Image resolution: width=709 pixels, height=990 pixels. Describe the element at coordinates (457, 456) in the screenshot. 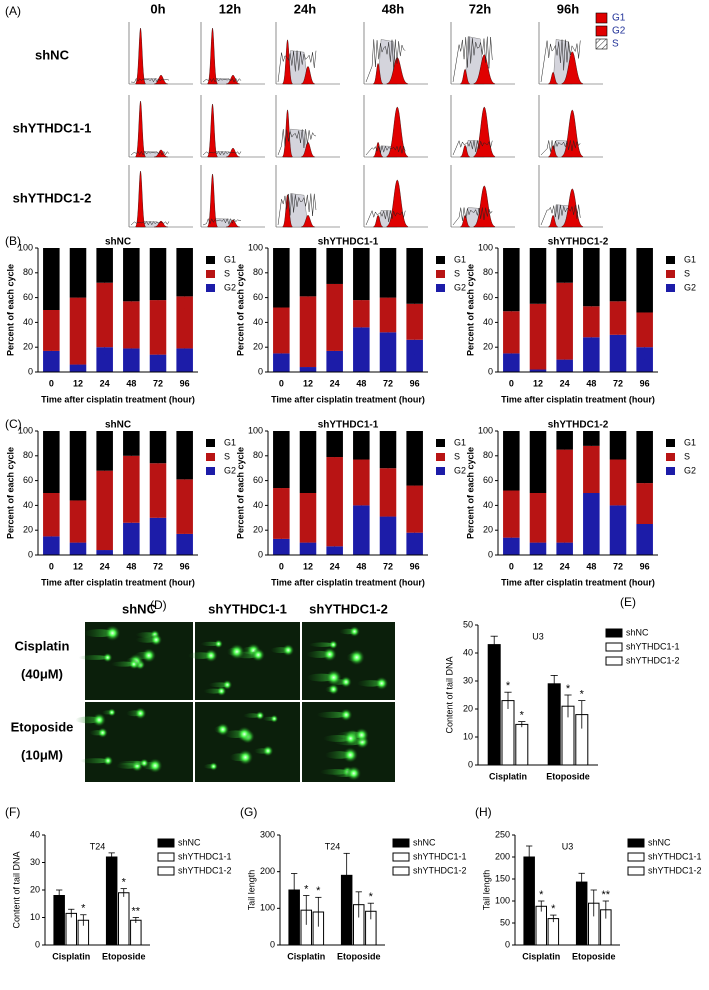

I see `legend-label: S` at that location.